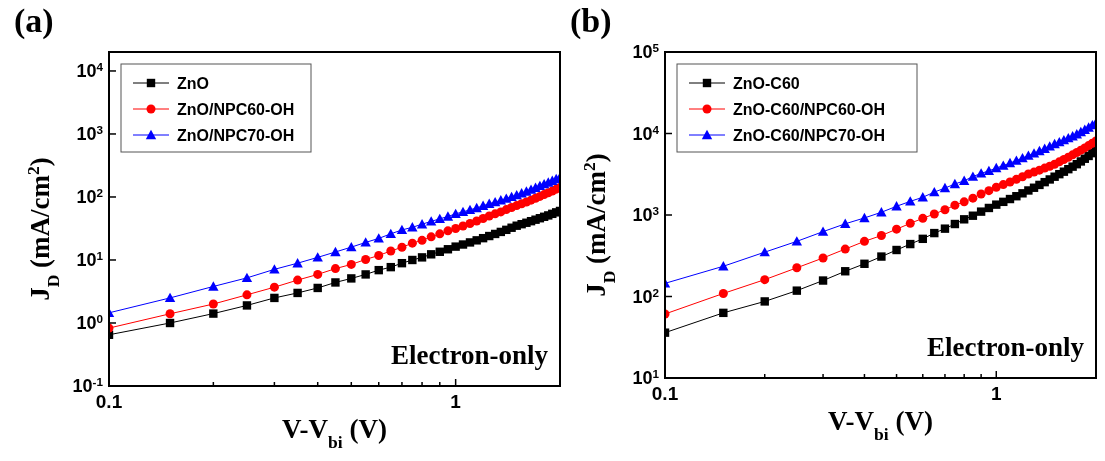 The width and height of the screenshot is (1105, 461). Describe the element at coordinates (90, 259) in the screenshot. I see `y-tick-label: 10$^{1}$` at that location.